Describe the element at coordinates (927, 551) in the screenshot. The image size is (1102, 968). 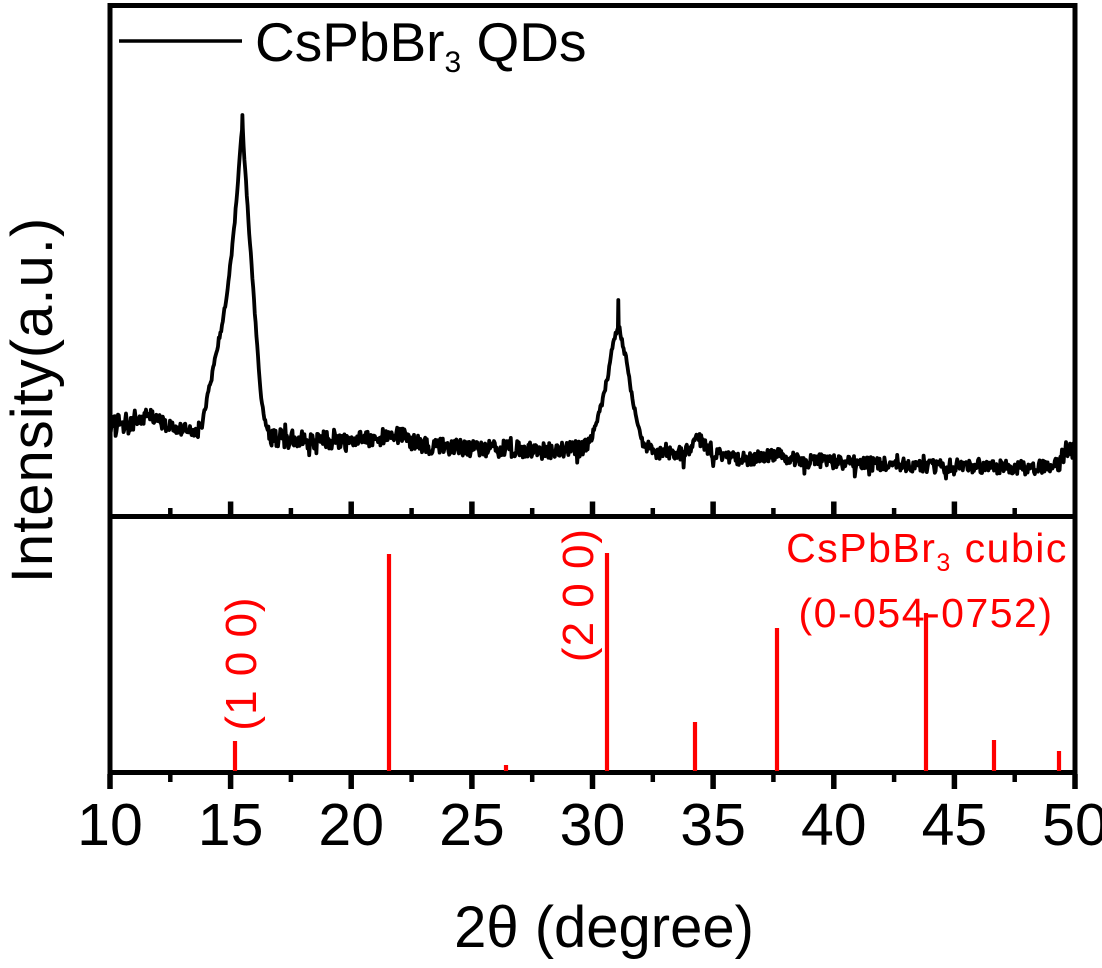
I see `svg-text: CsPbBr3 cubic` at that location.